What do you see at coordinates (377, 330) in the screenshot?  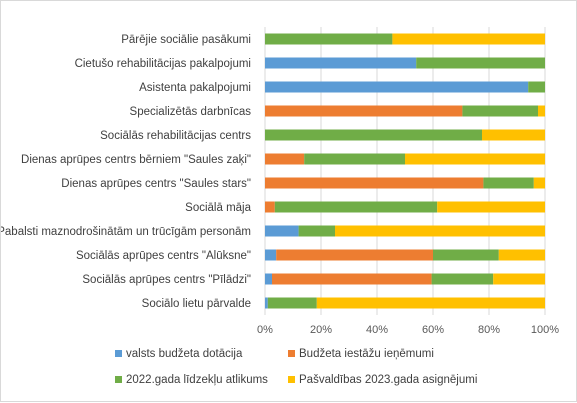 I see `x-tick-label: 40%` at bounding box center [377, 330].